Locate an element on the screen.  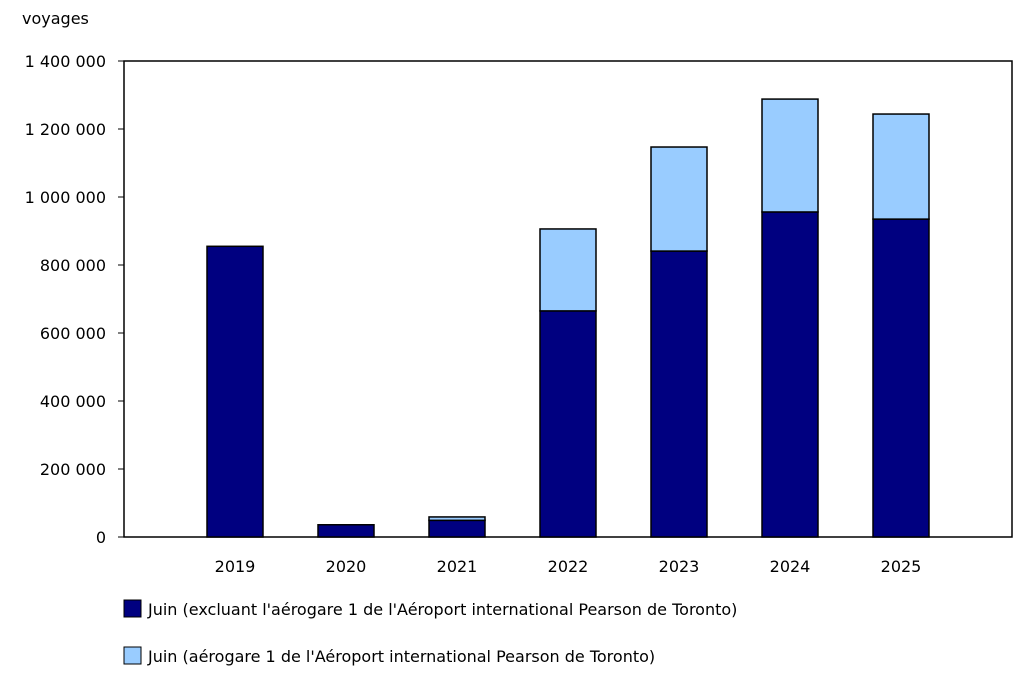
y-axis-label: voyages is located at coordinates (55, 18).